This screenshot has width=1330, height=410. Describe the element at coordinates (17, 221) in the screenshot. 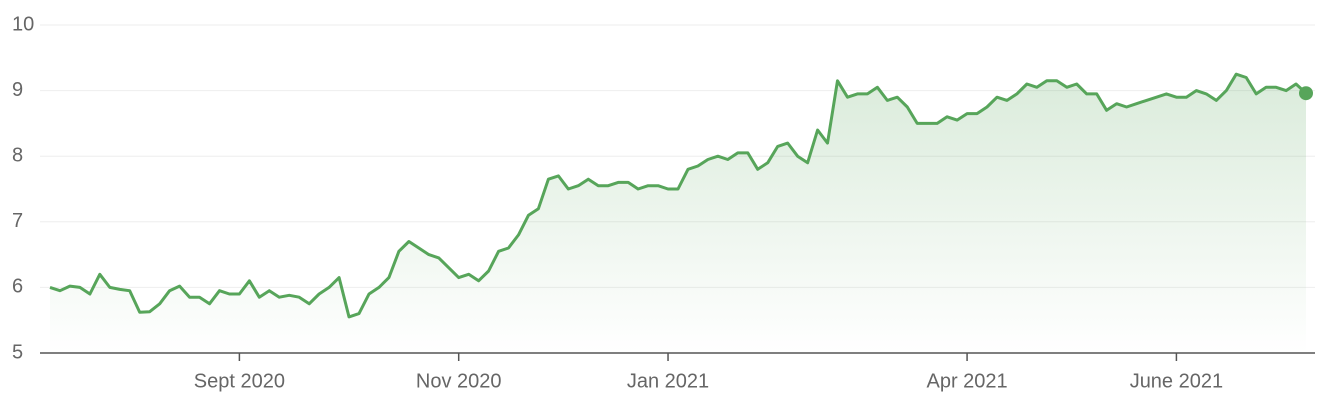

I see `y-tick-label: 7` at that location.